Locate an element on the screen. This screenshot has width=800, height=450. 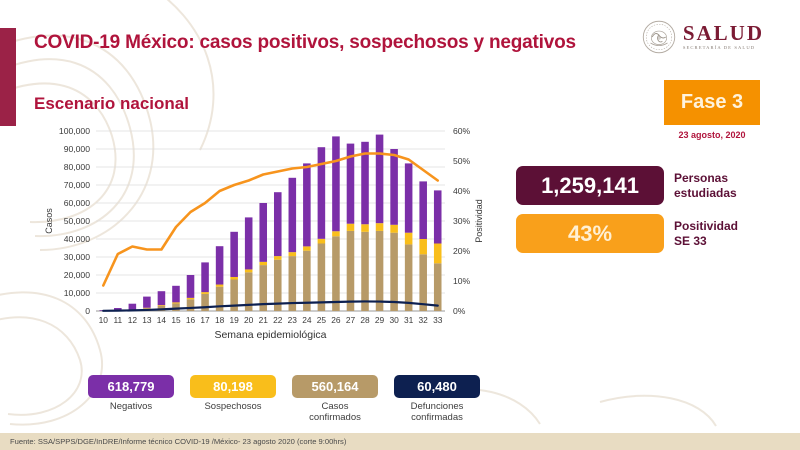
kpi-positividad: 43% Positividad SE 33 is located at coordinates (627, 233).